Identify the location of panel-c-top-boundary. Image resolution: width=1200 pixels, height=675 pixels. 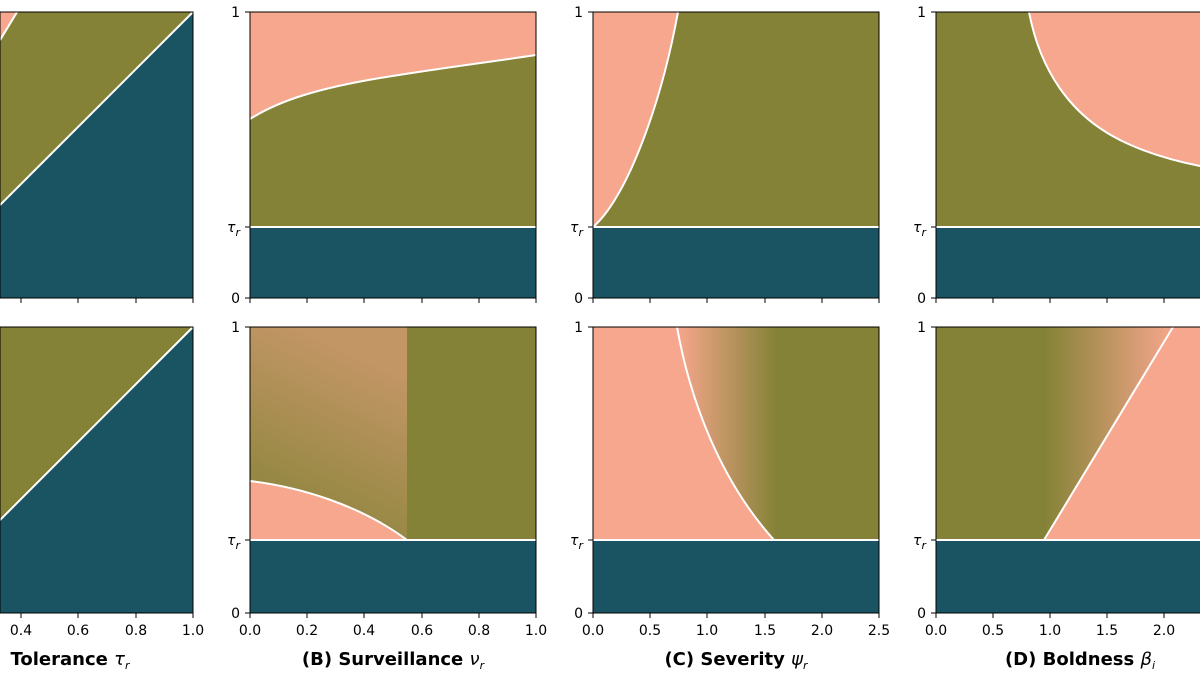
(635, 119).